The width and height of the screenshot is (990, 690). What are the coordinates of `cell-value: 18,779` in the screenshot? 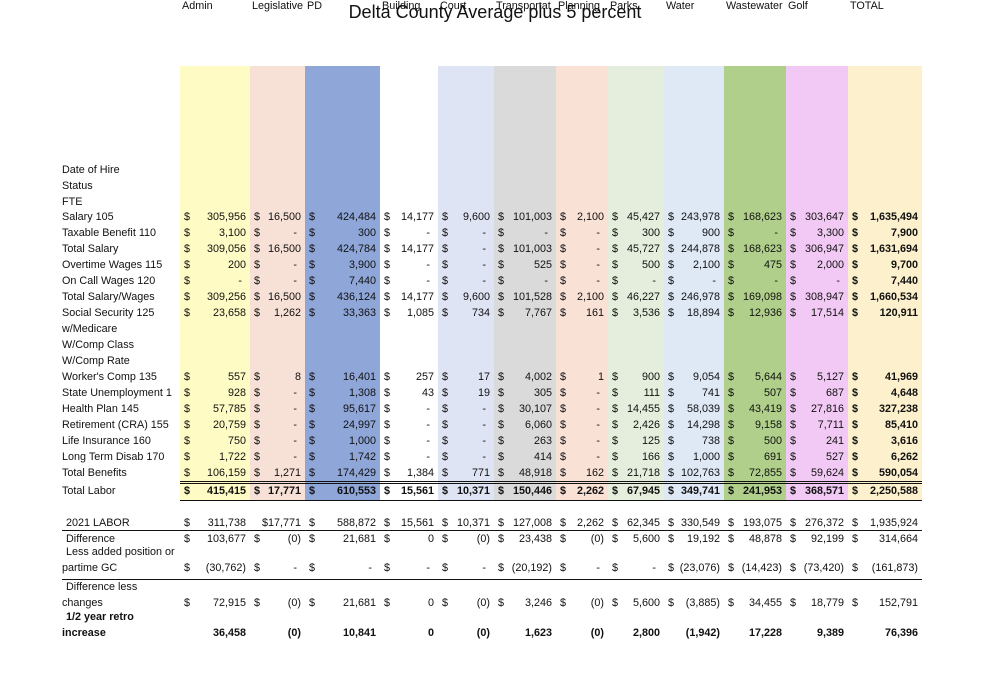 It's located at (827, 603).